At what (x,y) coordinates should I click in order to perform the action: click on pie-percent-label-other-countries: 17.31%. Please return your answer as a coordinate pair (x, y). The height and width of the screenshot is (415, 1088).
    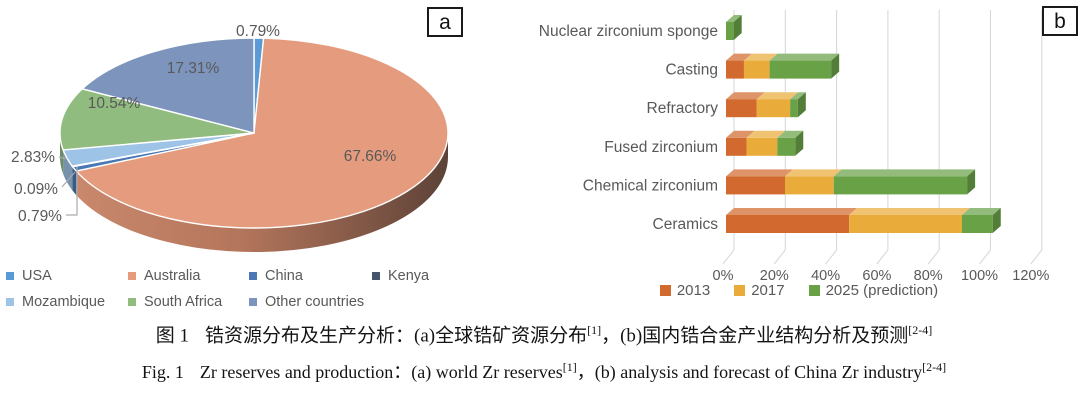
    Looking at the image, I should click on (193, 68).